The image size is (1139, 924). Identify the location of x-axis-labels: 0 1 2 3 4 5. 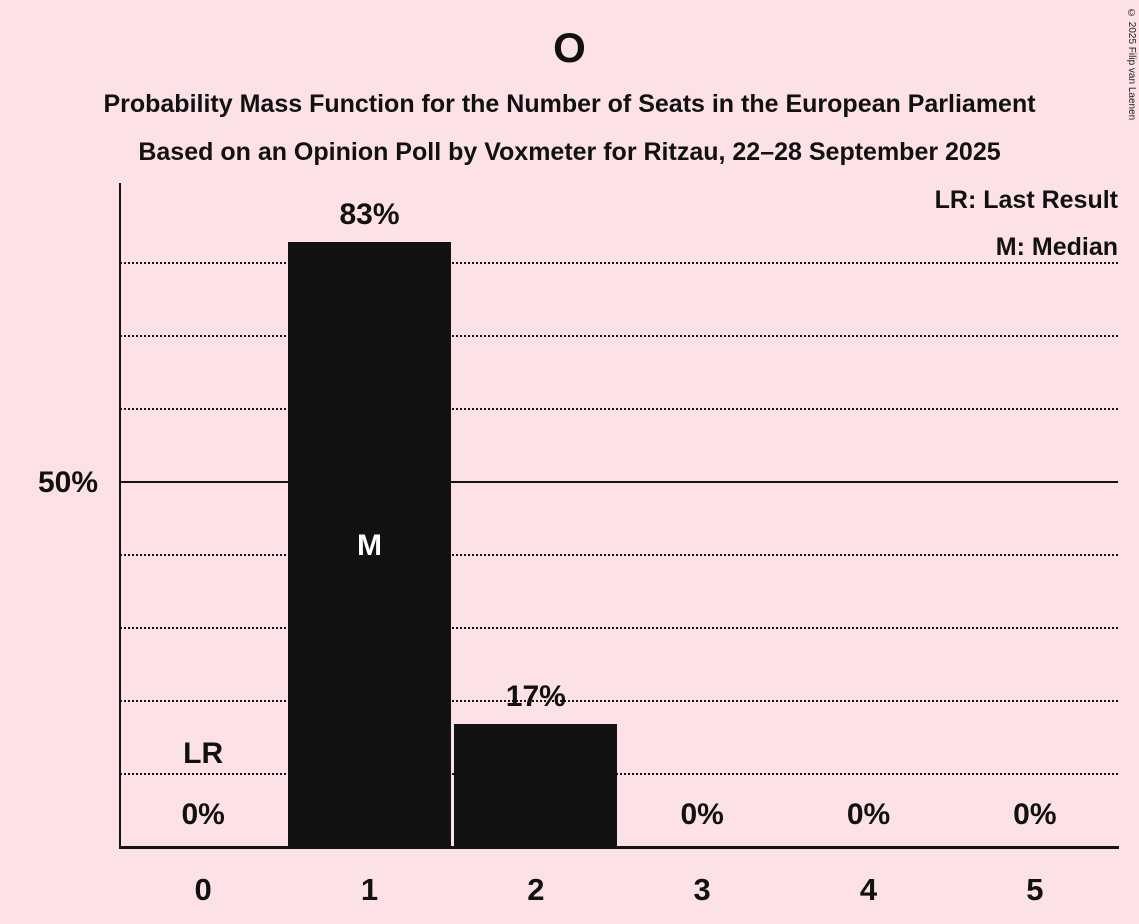
(619, 892).